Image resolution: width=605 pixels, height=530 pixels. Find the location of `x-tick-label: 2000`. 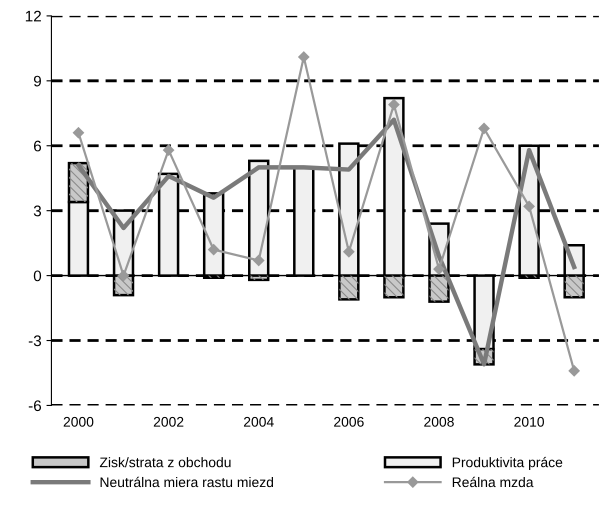

x-tick-label: 2000 is located at coordinates (79, 421).